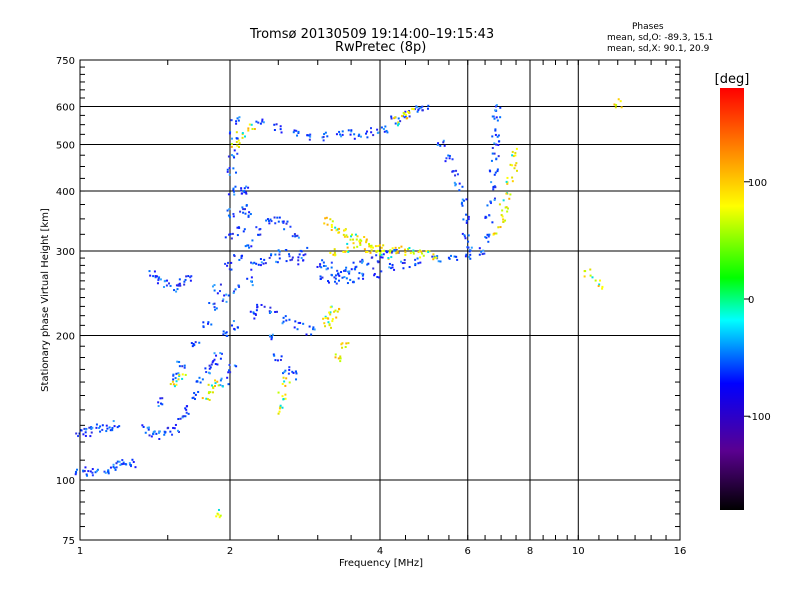  I want to click on colorbar-tick-label: -100, so click(759, 417).